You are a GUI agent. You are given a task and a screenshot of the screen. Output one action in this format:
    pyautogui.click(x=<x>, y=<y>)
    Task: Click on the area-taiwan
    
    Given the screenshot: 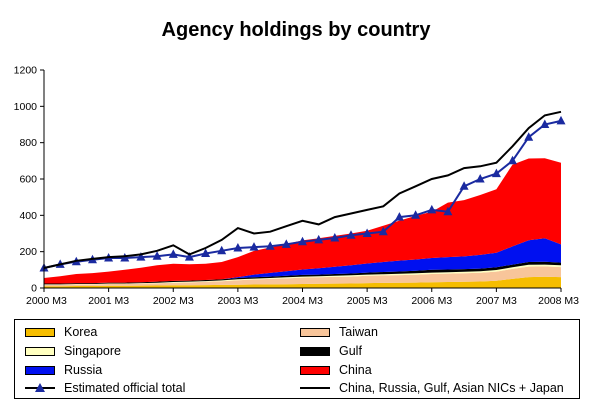 What is the action you would take?
    pyautogui.click(x=302, y=276)
    